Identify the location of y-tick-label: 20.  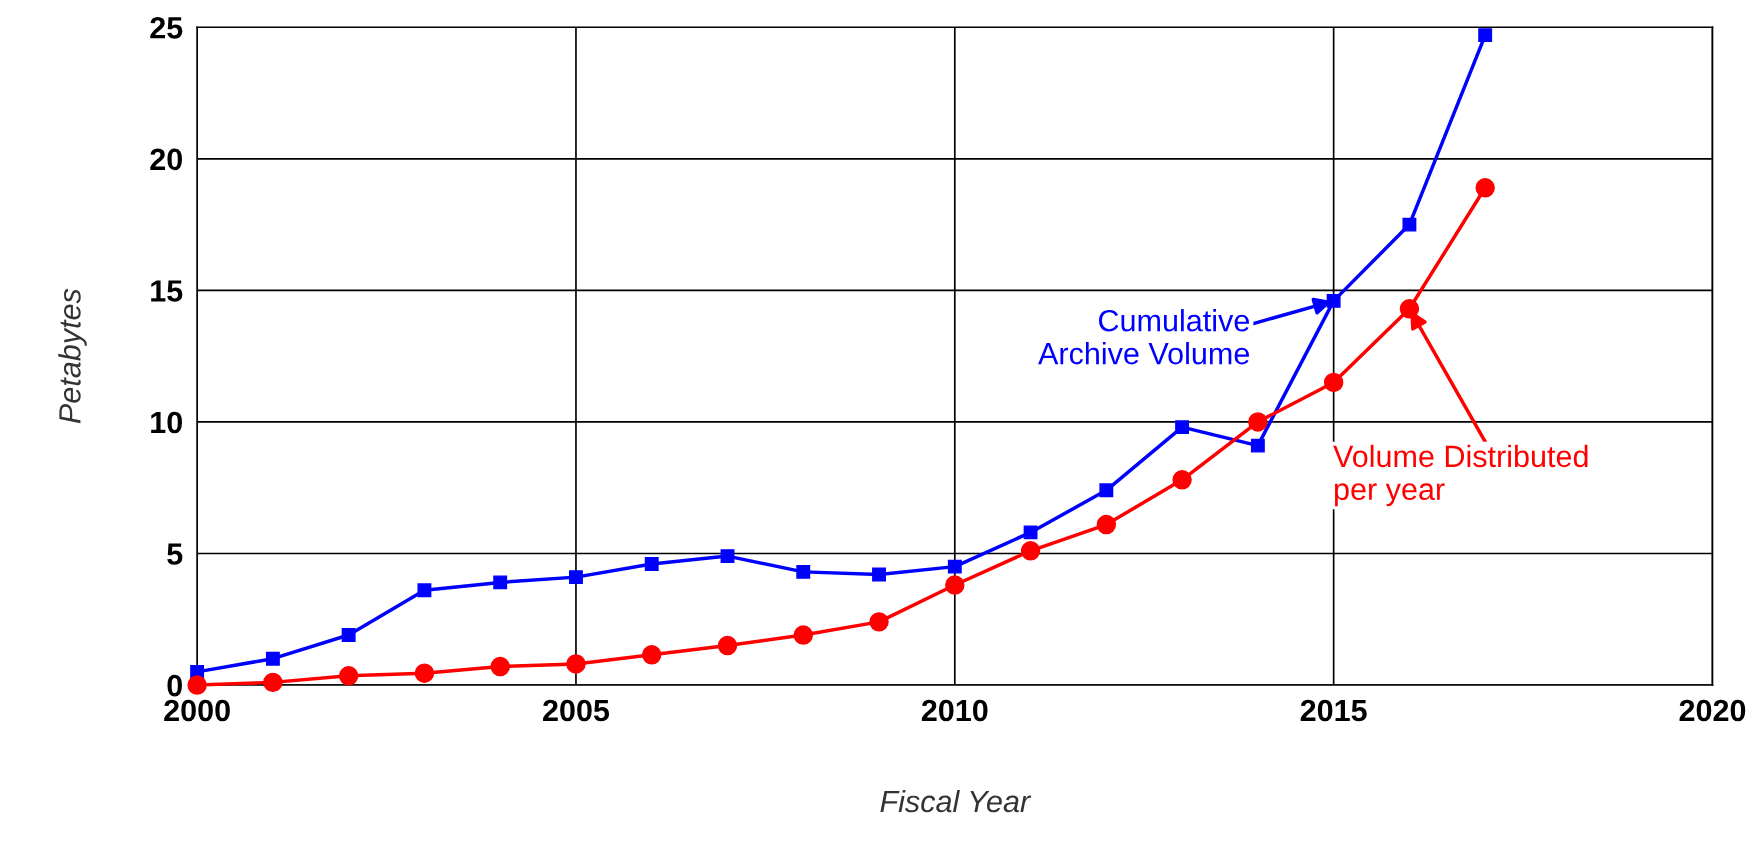
(166, 159).